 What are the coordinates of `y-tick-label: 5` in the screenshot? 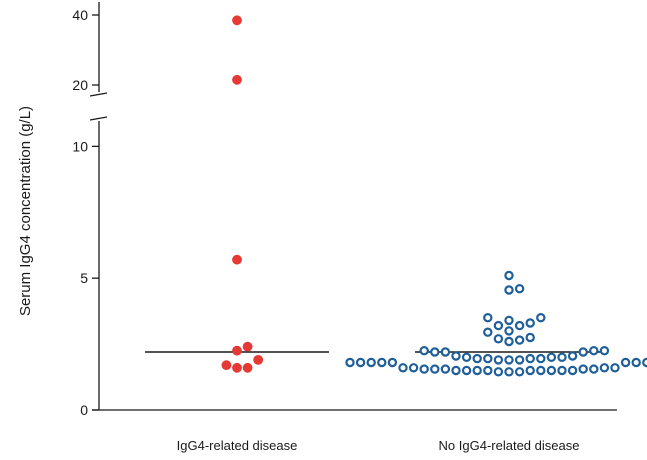 It's located at (84, 278).